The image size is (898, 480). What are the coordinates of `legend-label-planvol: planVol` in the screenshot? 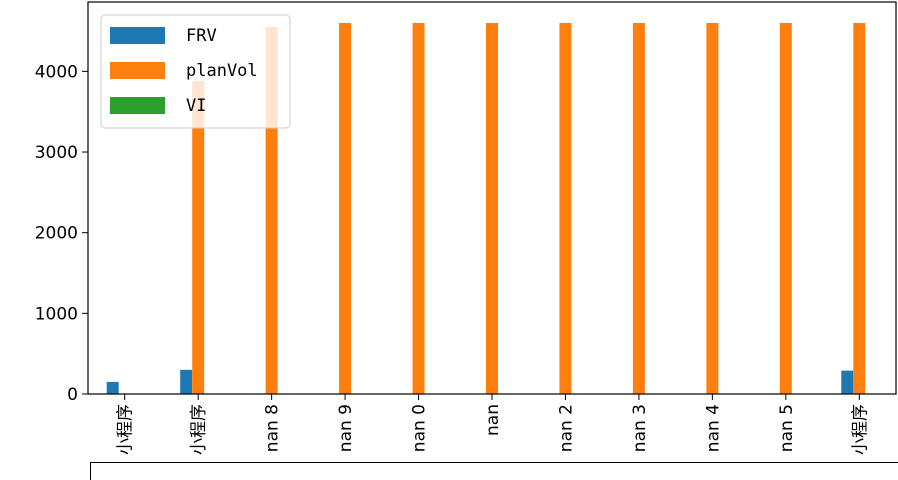 It's located at (222, 71).